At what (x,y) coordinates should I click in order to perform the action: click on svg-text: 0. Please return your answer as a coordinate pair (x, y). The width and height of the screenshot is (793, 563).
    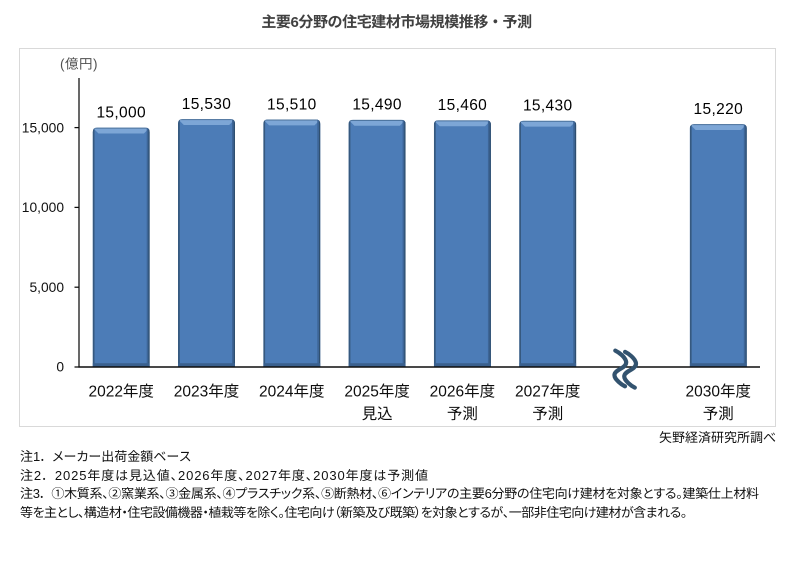
    Looking at the image, I should click on (60, 367).